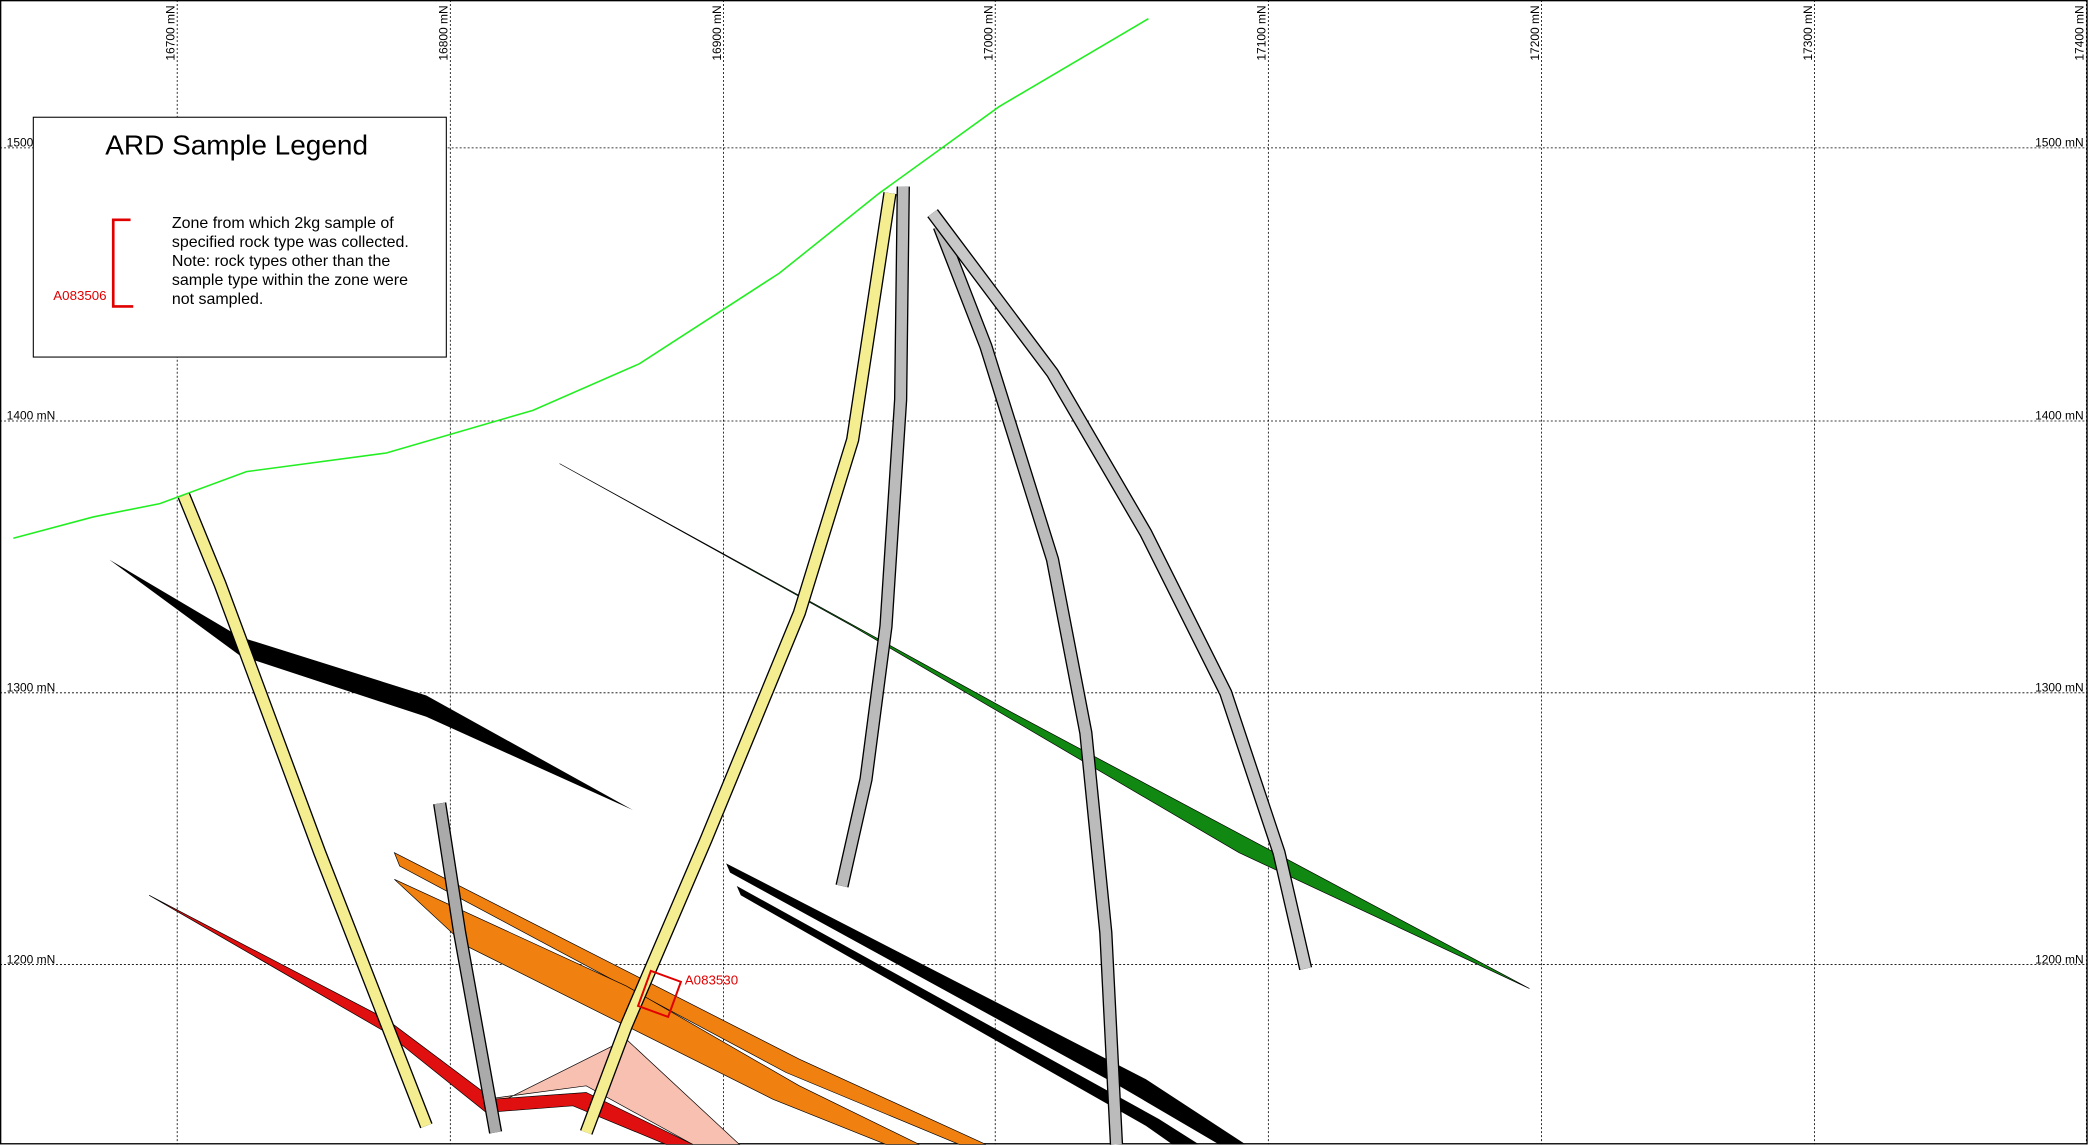 This screenshot has width=2089, height=1145. What do you see at coordinates (217, 299) in the screenshot?
I see `legend-line: not sampled.` at bounding box center [217, 299].